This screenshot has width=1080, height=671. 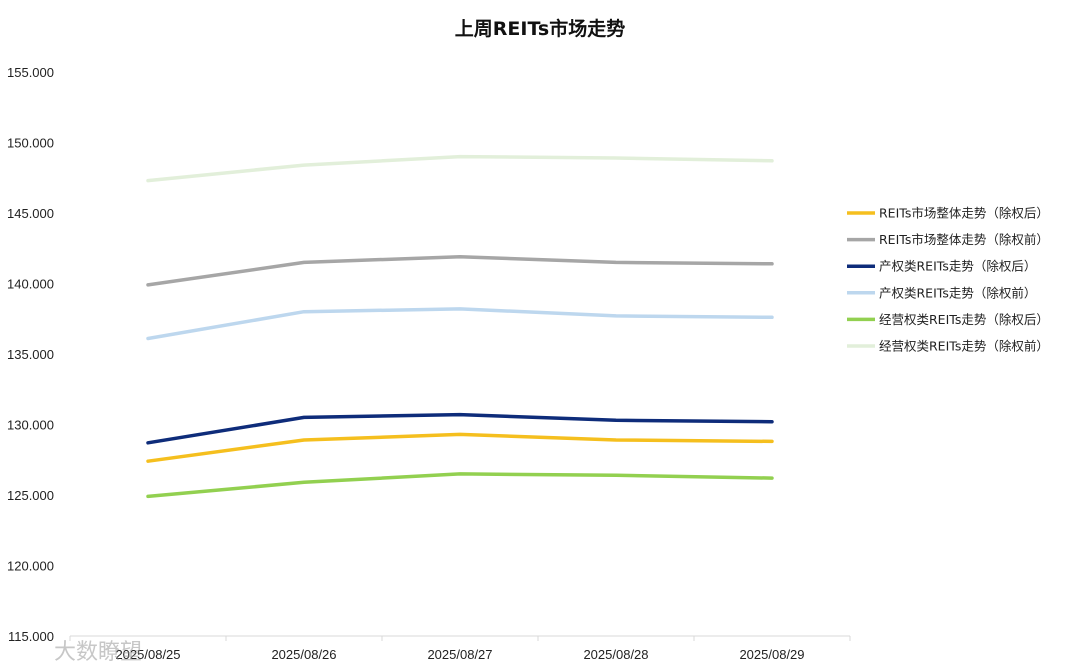 What do you see at coordinates (30, 495) in the screenshot?
I see `y-tick-label: 125.000` at bounding box center [30, 495].